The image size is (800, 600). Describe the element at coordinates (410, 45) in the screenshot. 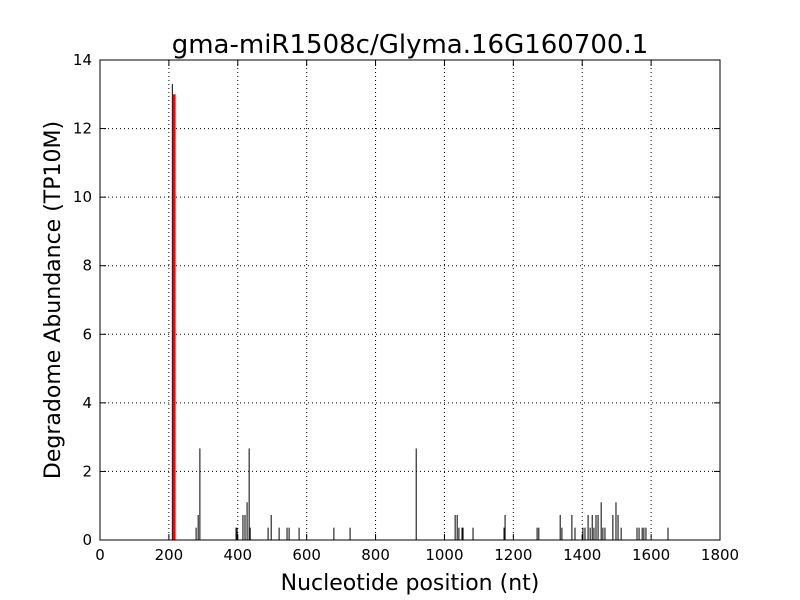

I see `chart-title: gma-miR1508c/Glyma.16G160700.1` at that location.